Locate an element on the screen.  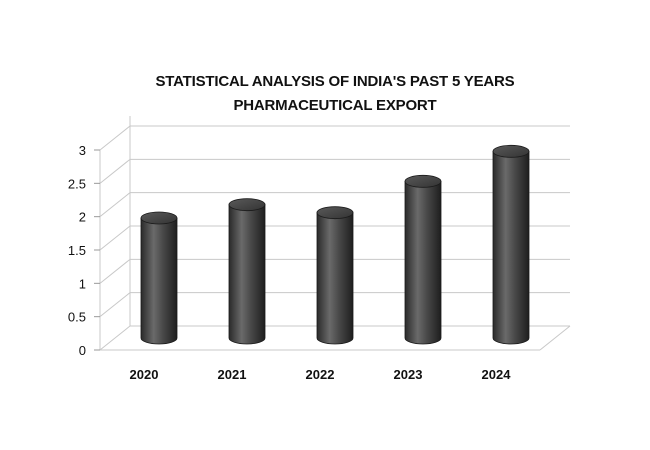
y-tick-label: 2.5 is located at coordinates (77, 183).